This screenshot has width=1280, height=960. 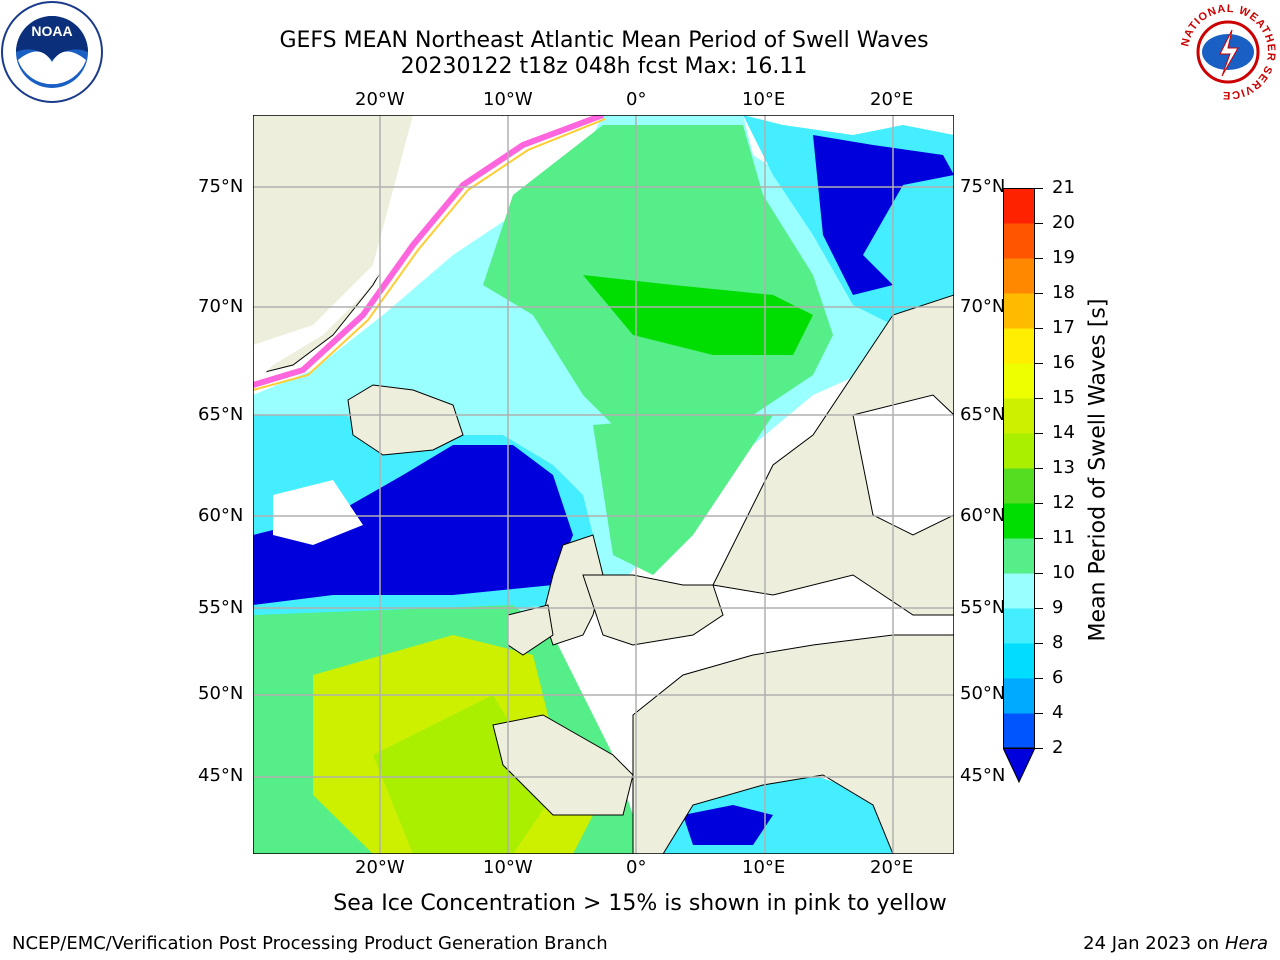 What do you see at coordinates (221, 414) in the screenshot?
I see `lat-label-left: 65°N` at bounding box center [221, 414].